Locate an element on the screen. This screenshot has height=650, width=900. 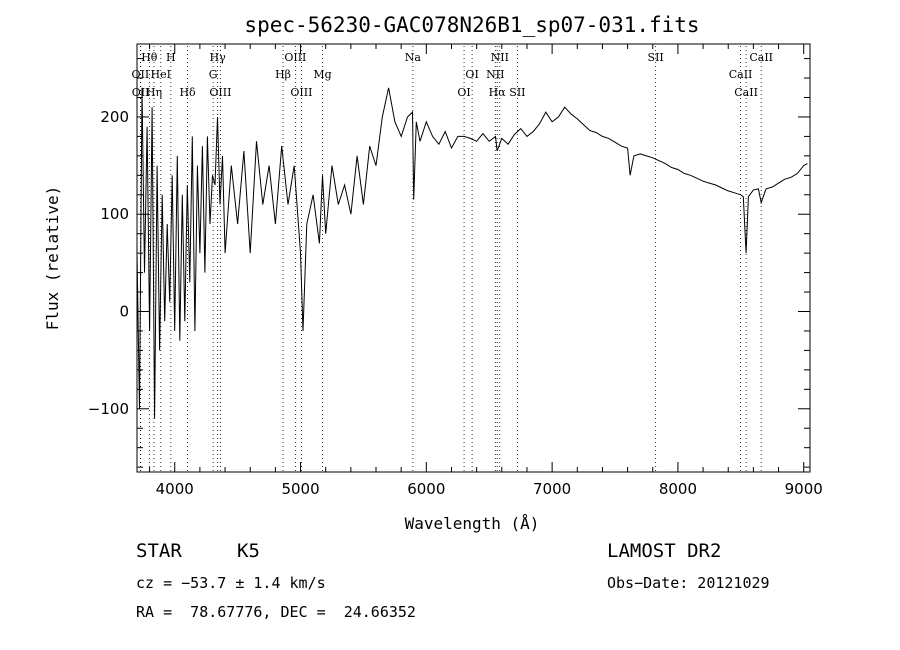
x-tick-label: 8000 is located at coordinates (678, 489).